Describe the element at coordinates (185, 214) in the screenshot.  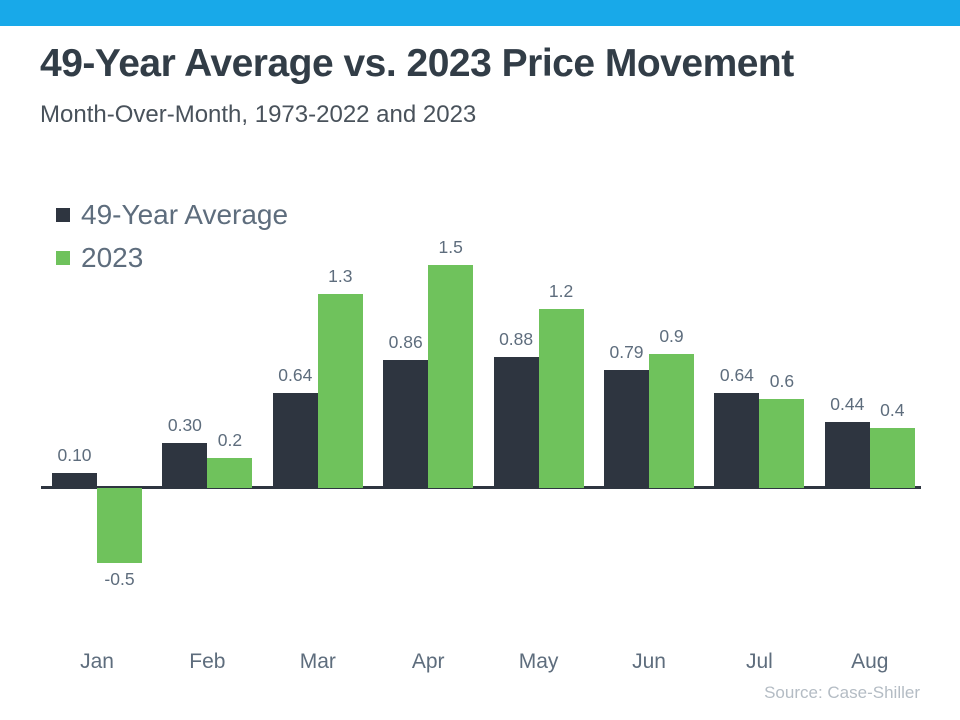
I see `legend-label: 49-Year Average` at that location.